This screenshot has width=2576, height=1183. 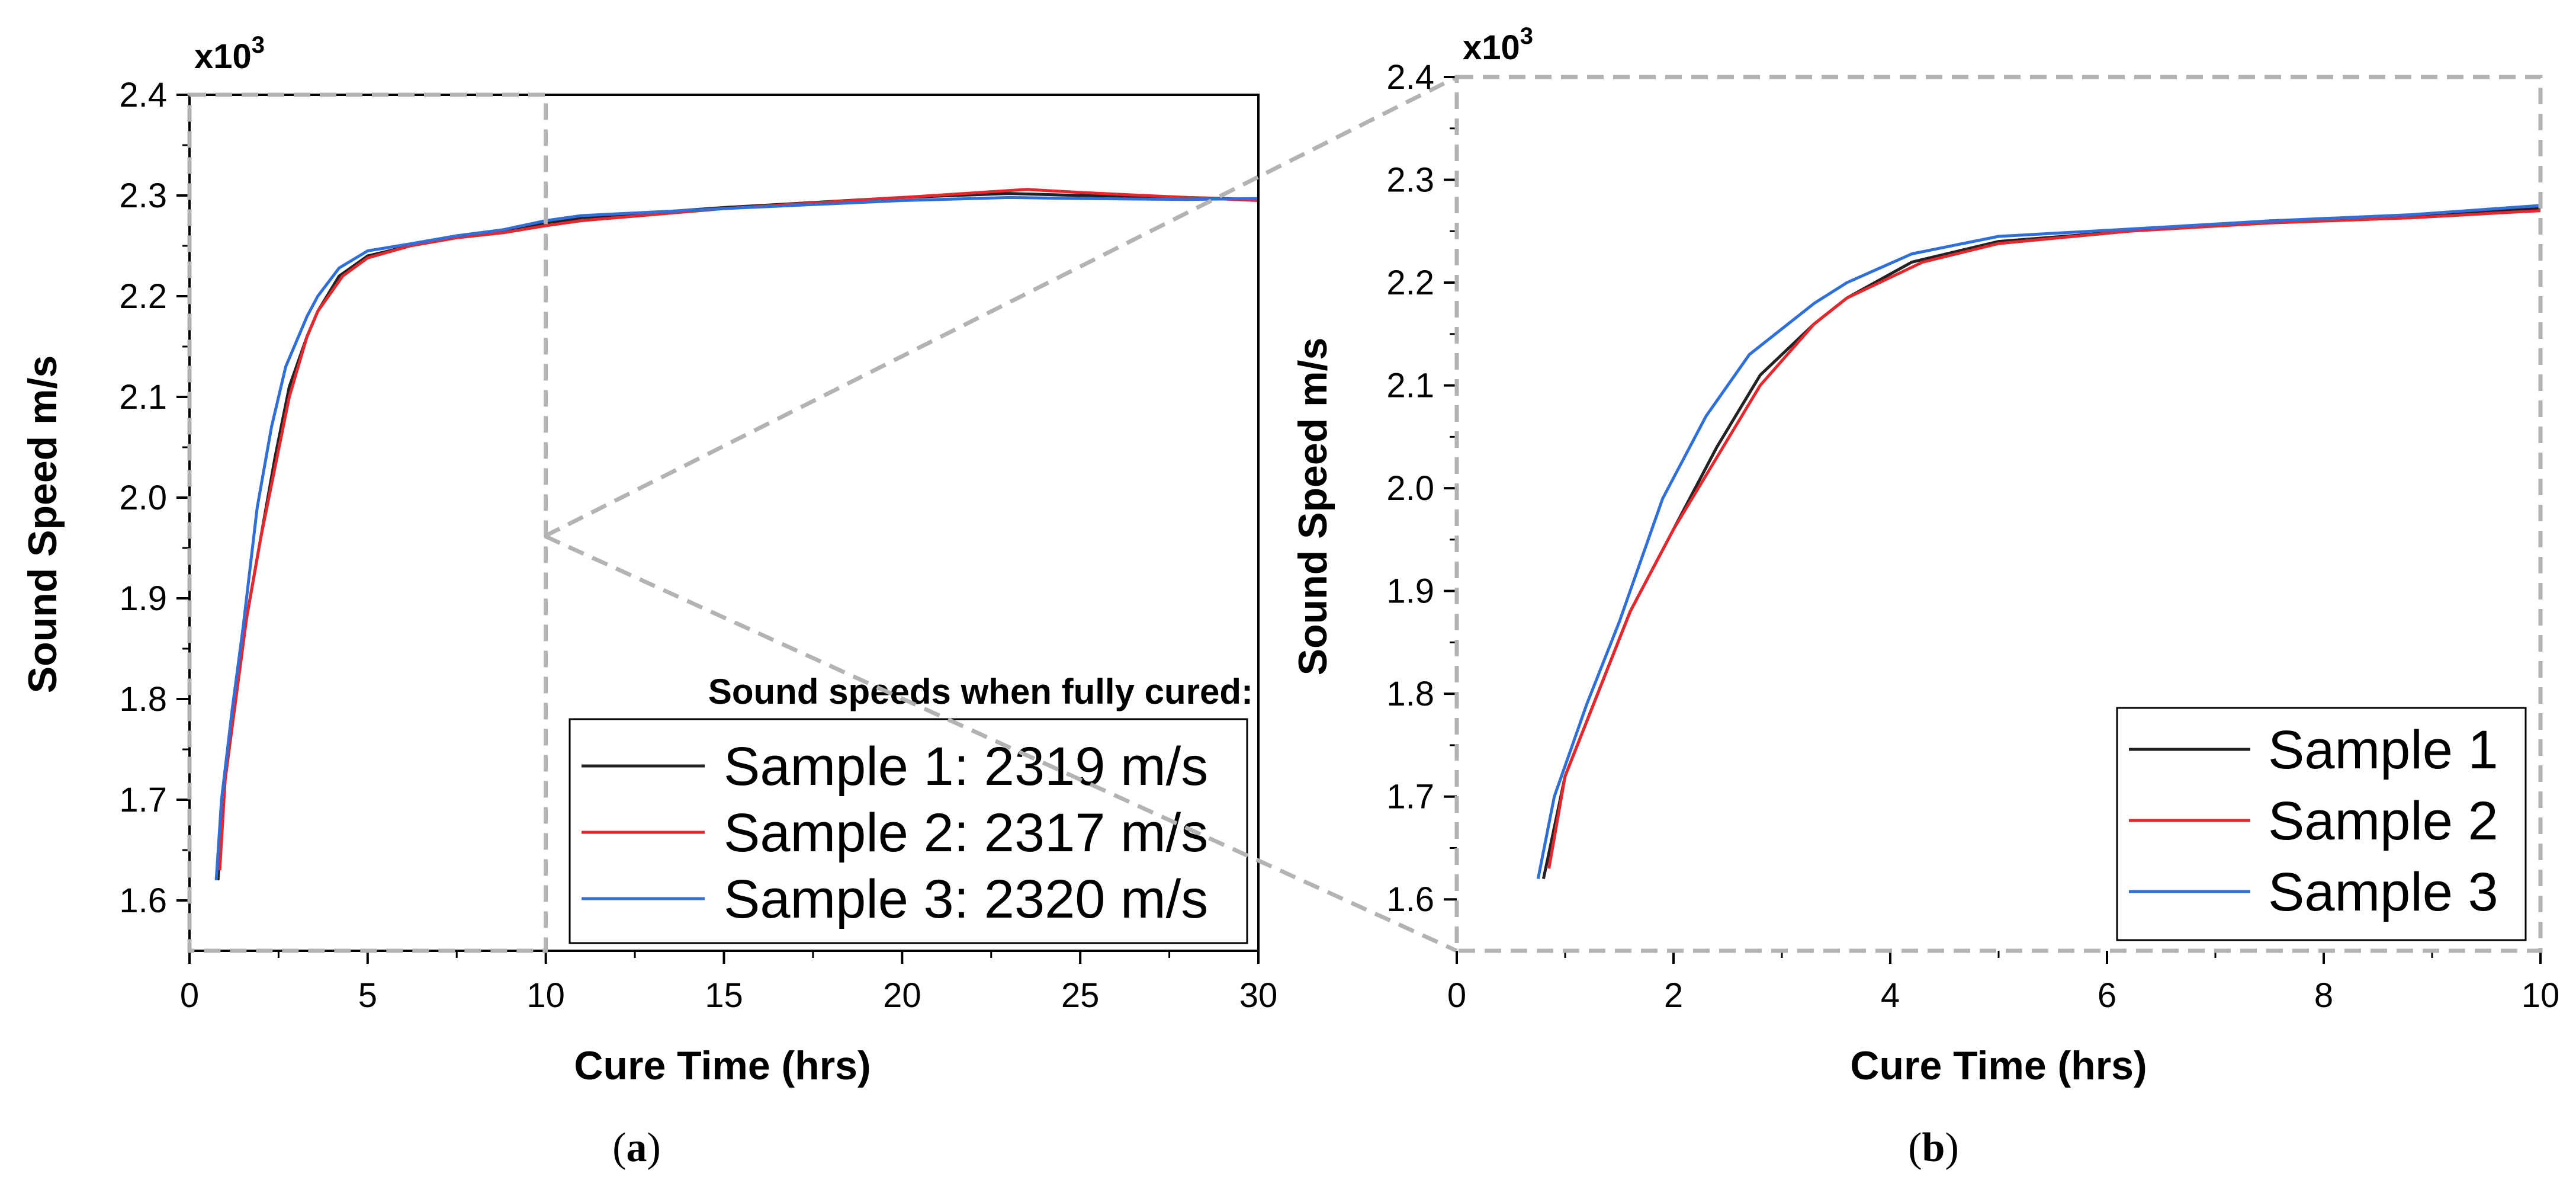 I want to click on chart-b-legend-label-sample-2: Sample 2, so click(x=2383, y=821).